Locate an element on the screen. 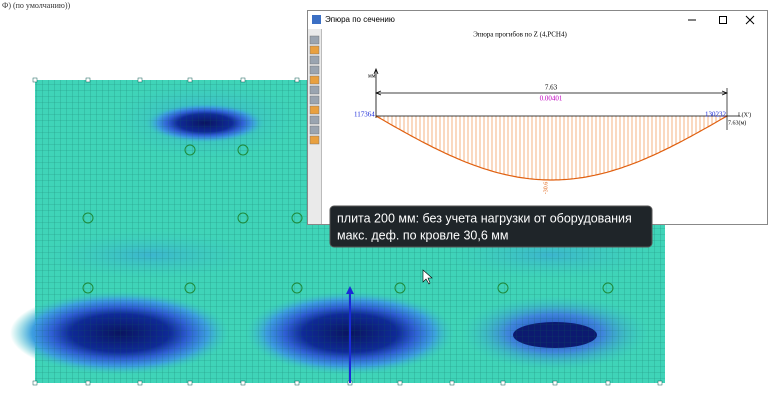  title-bar is located at coordinates (537, 20).